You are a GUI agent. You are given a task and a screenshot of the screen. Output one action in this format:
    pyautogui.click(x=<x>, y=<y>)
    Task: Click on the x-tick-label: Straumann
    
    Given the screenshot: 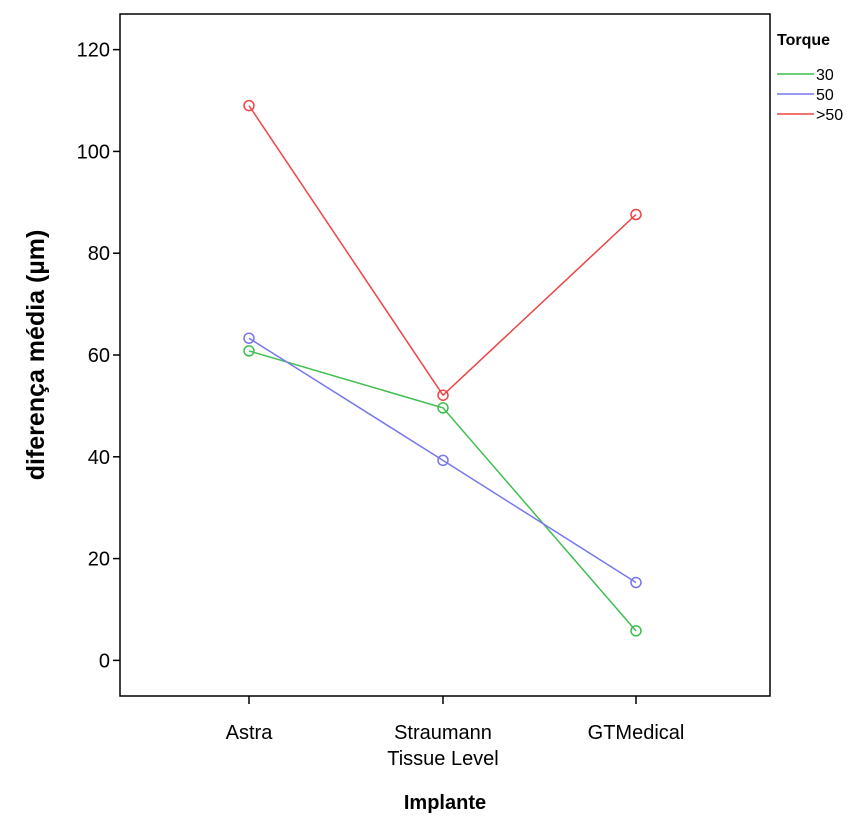 What is the action you would take?
    pyautogui.click(x=443, y=733)
    